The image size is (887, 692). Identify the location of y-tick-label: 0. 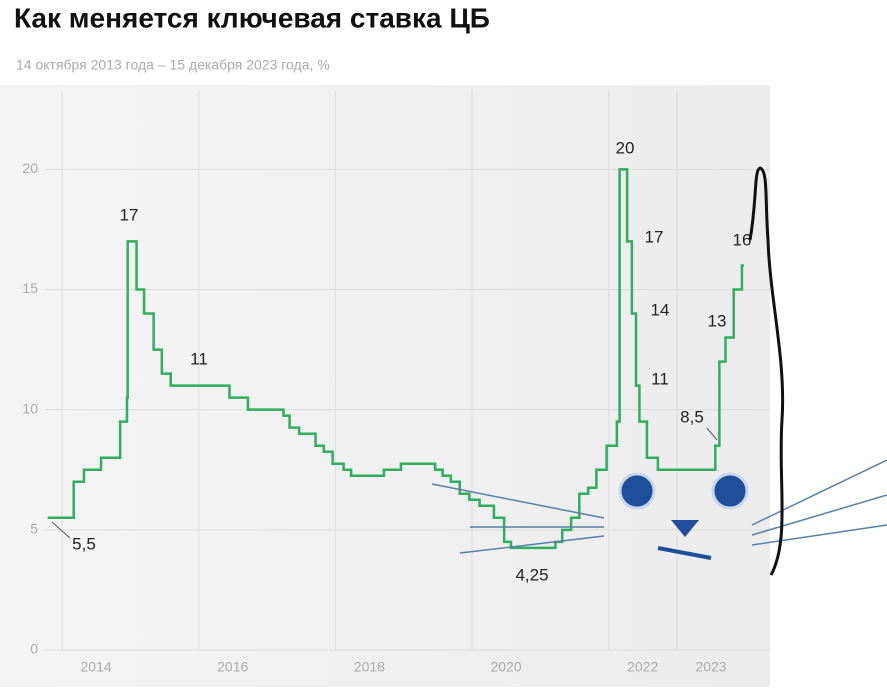
(34, 649).